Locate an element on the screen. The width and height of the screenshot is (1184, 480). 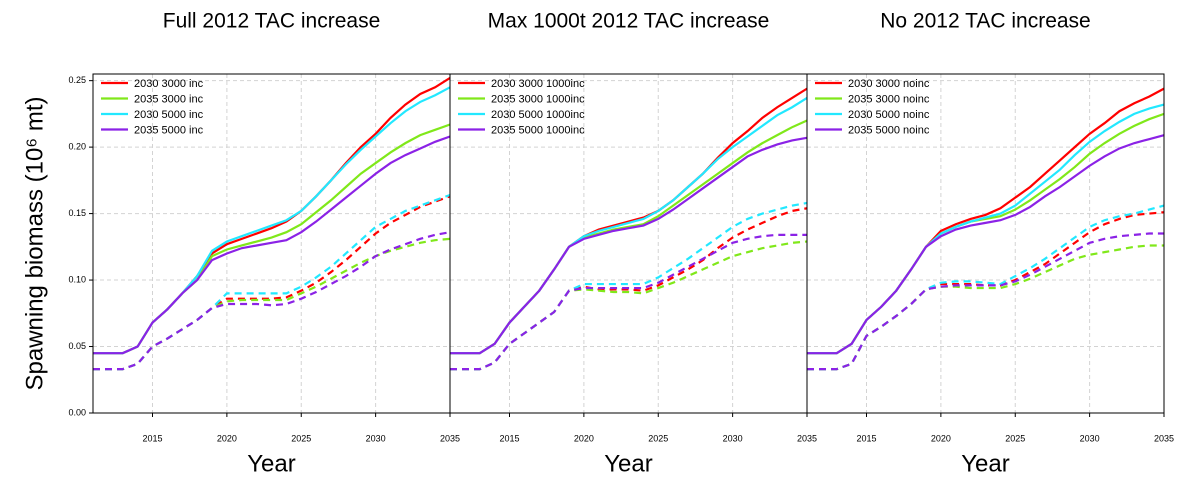
legend-label: 2030 3000 1000inc is located at coordinates (538, 84).